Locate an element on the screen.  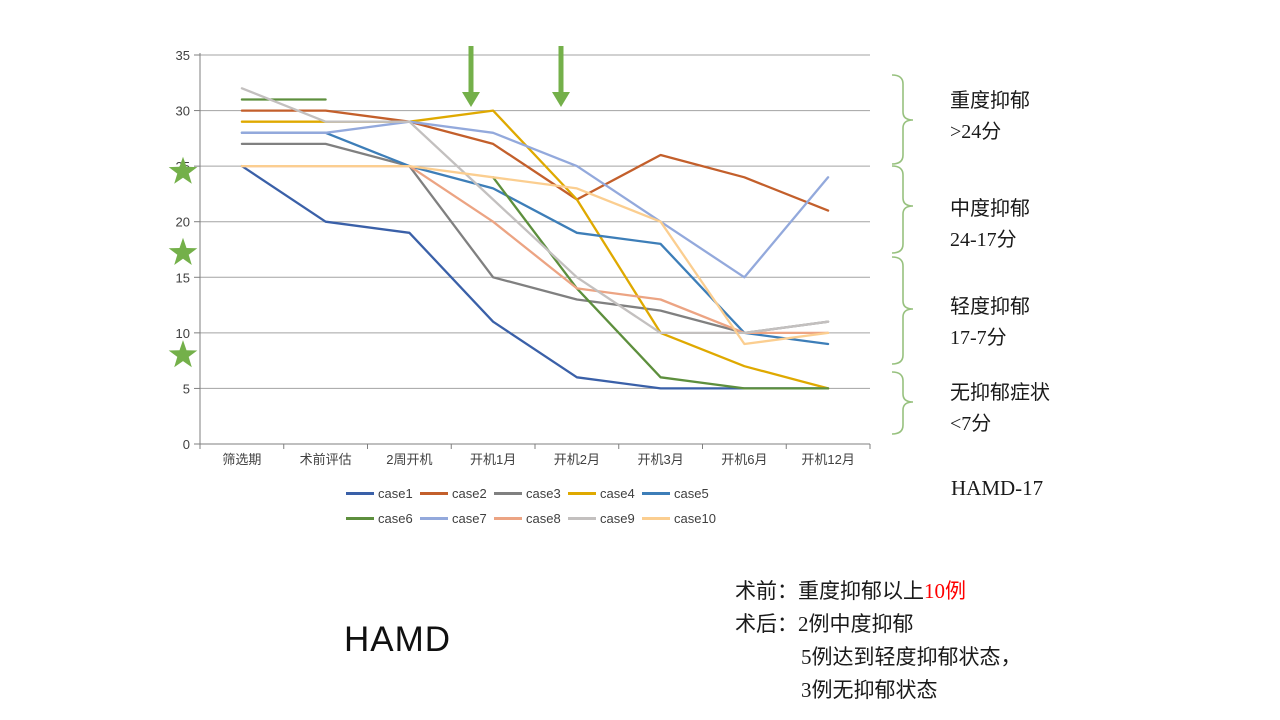
legend-item-case4: case4 is located at coordinates (605, 493).